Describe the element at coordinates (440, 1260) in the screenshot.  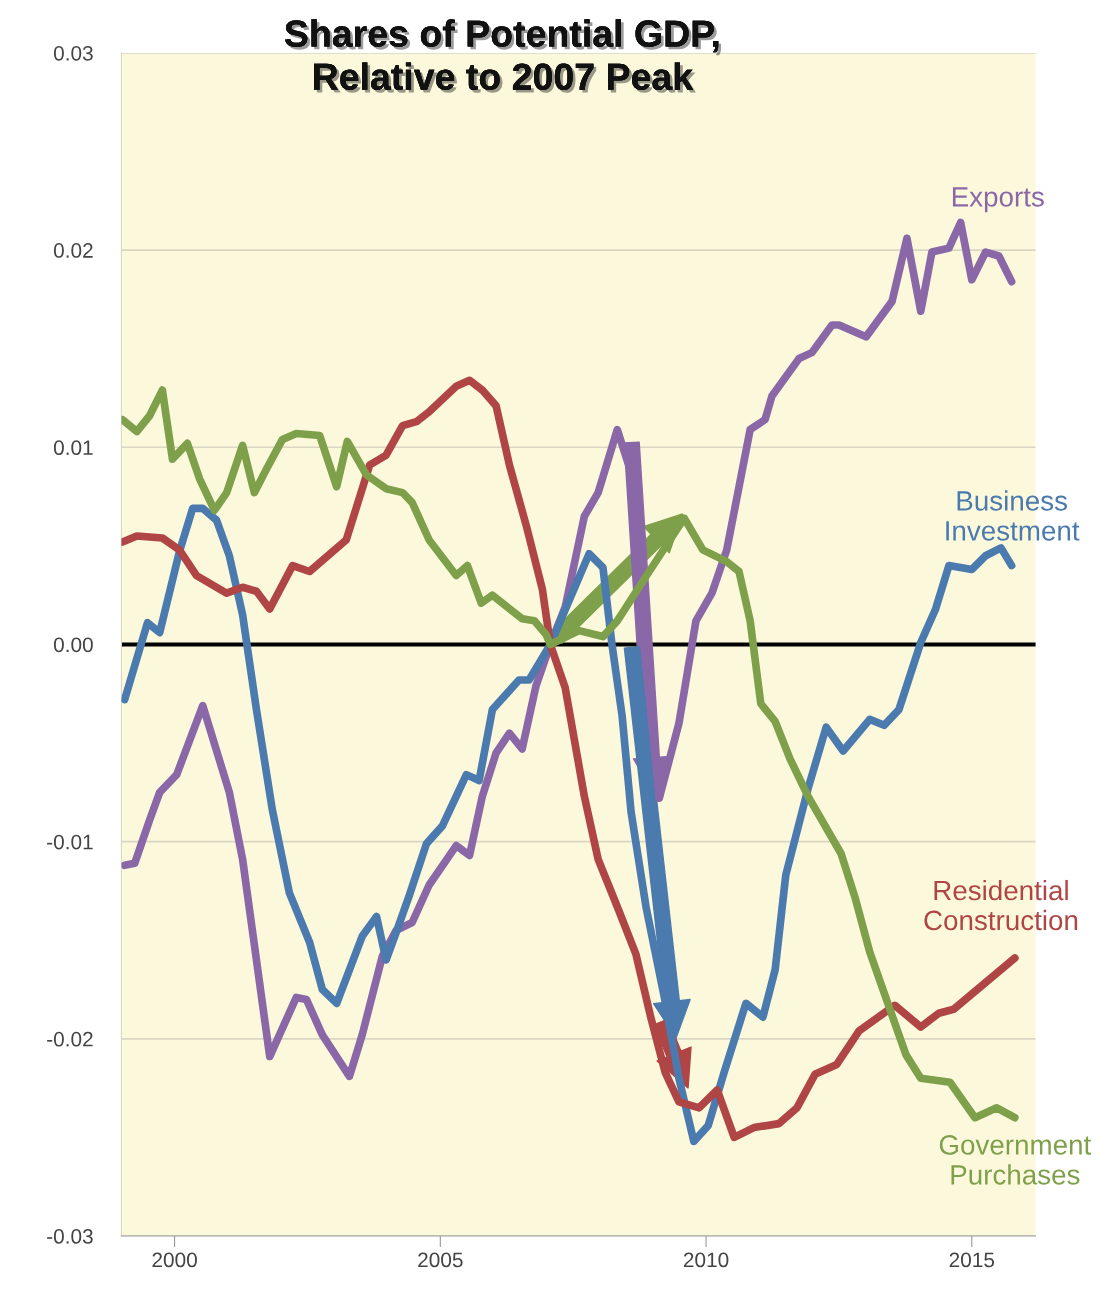
I see `x-tick-label: 2005` at that location.